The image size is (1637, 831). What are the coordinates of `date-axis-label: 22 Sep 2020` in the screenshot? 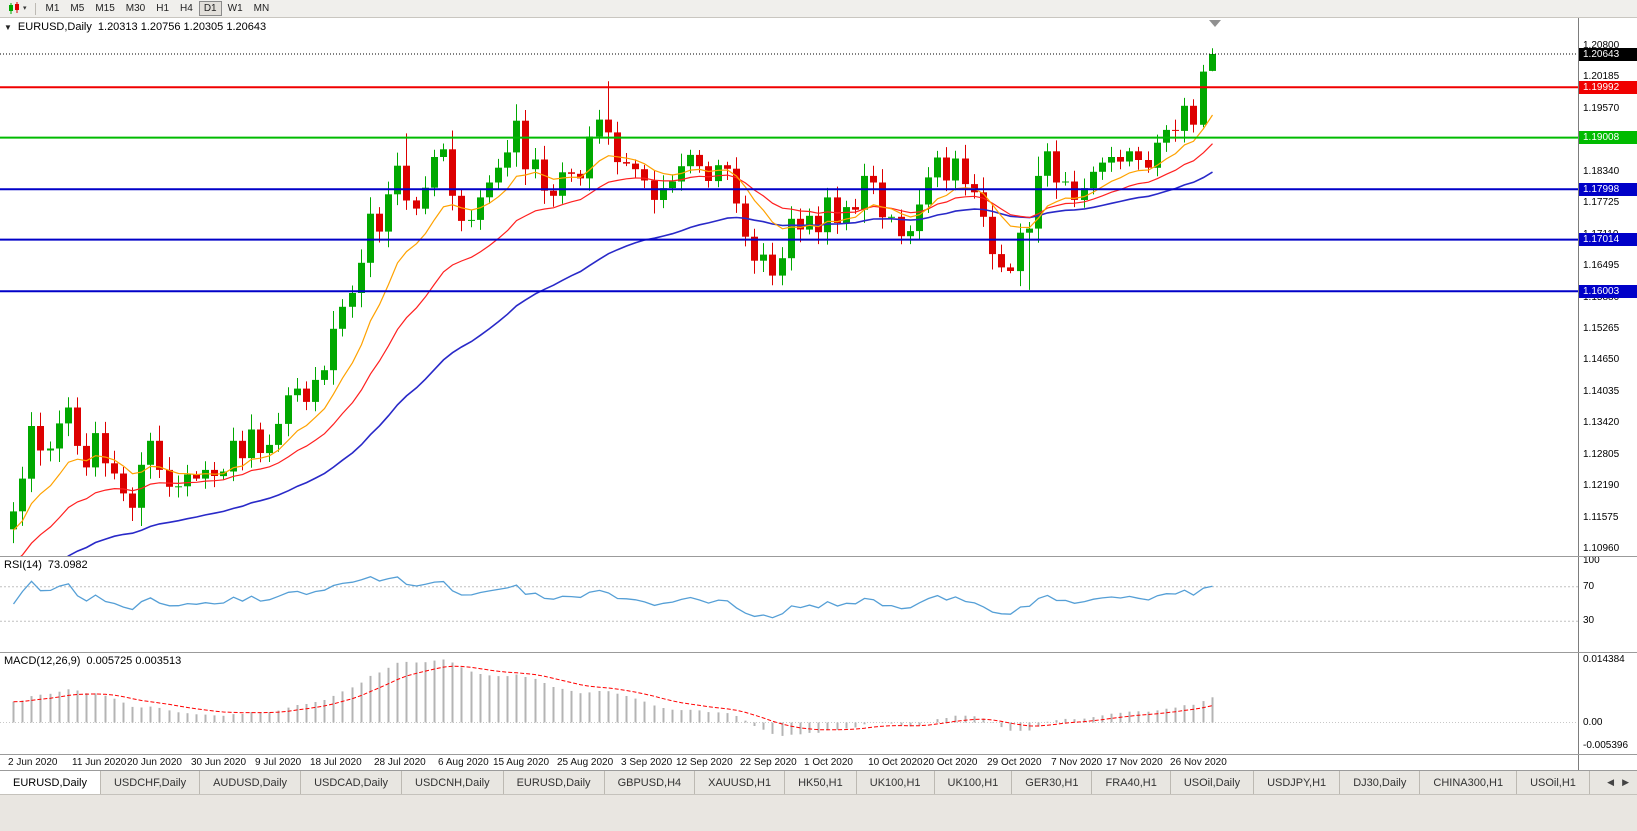 It's located at (768, 762).